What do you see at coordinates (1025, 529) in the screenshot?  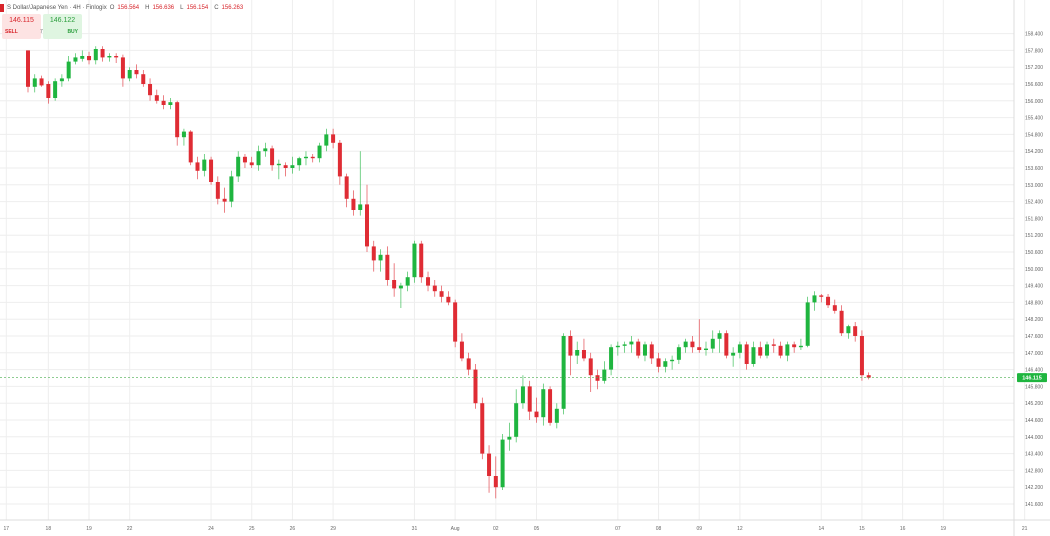 I see `x-tick-label: 21` at bounding box center [1025, 529].